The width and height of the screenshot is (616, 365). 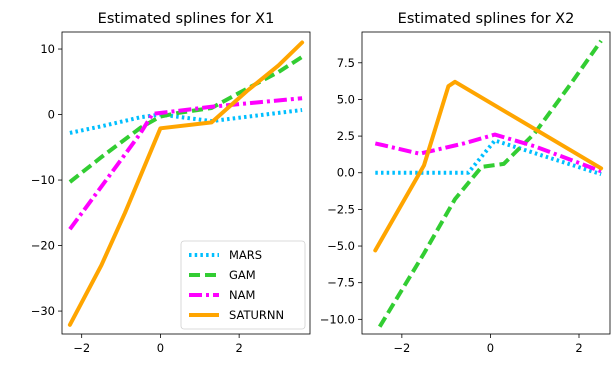 What do you see at coordinates (242, 275) in the screenshot?
I see `legend-label-gam: GAM` at bounding box center [242, 275].